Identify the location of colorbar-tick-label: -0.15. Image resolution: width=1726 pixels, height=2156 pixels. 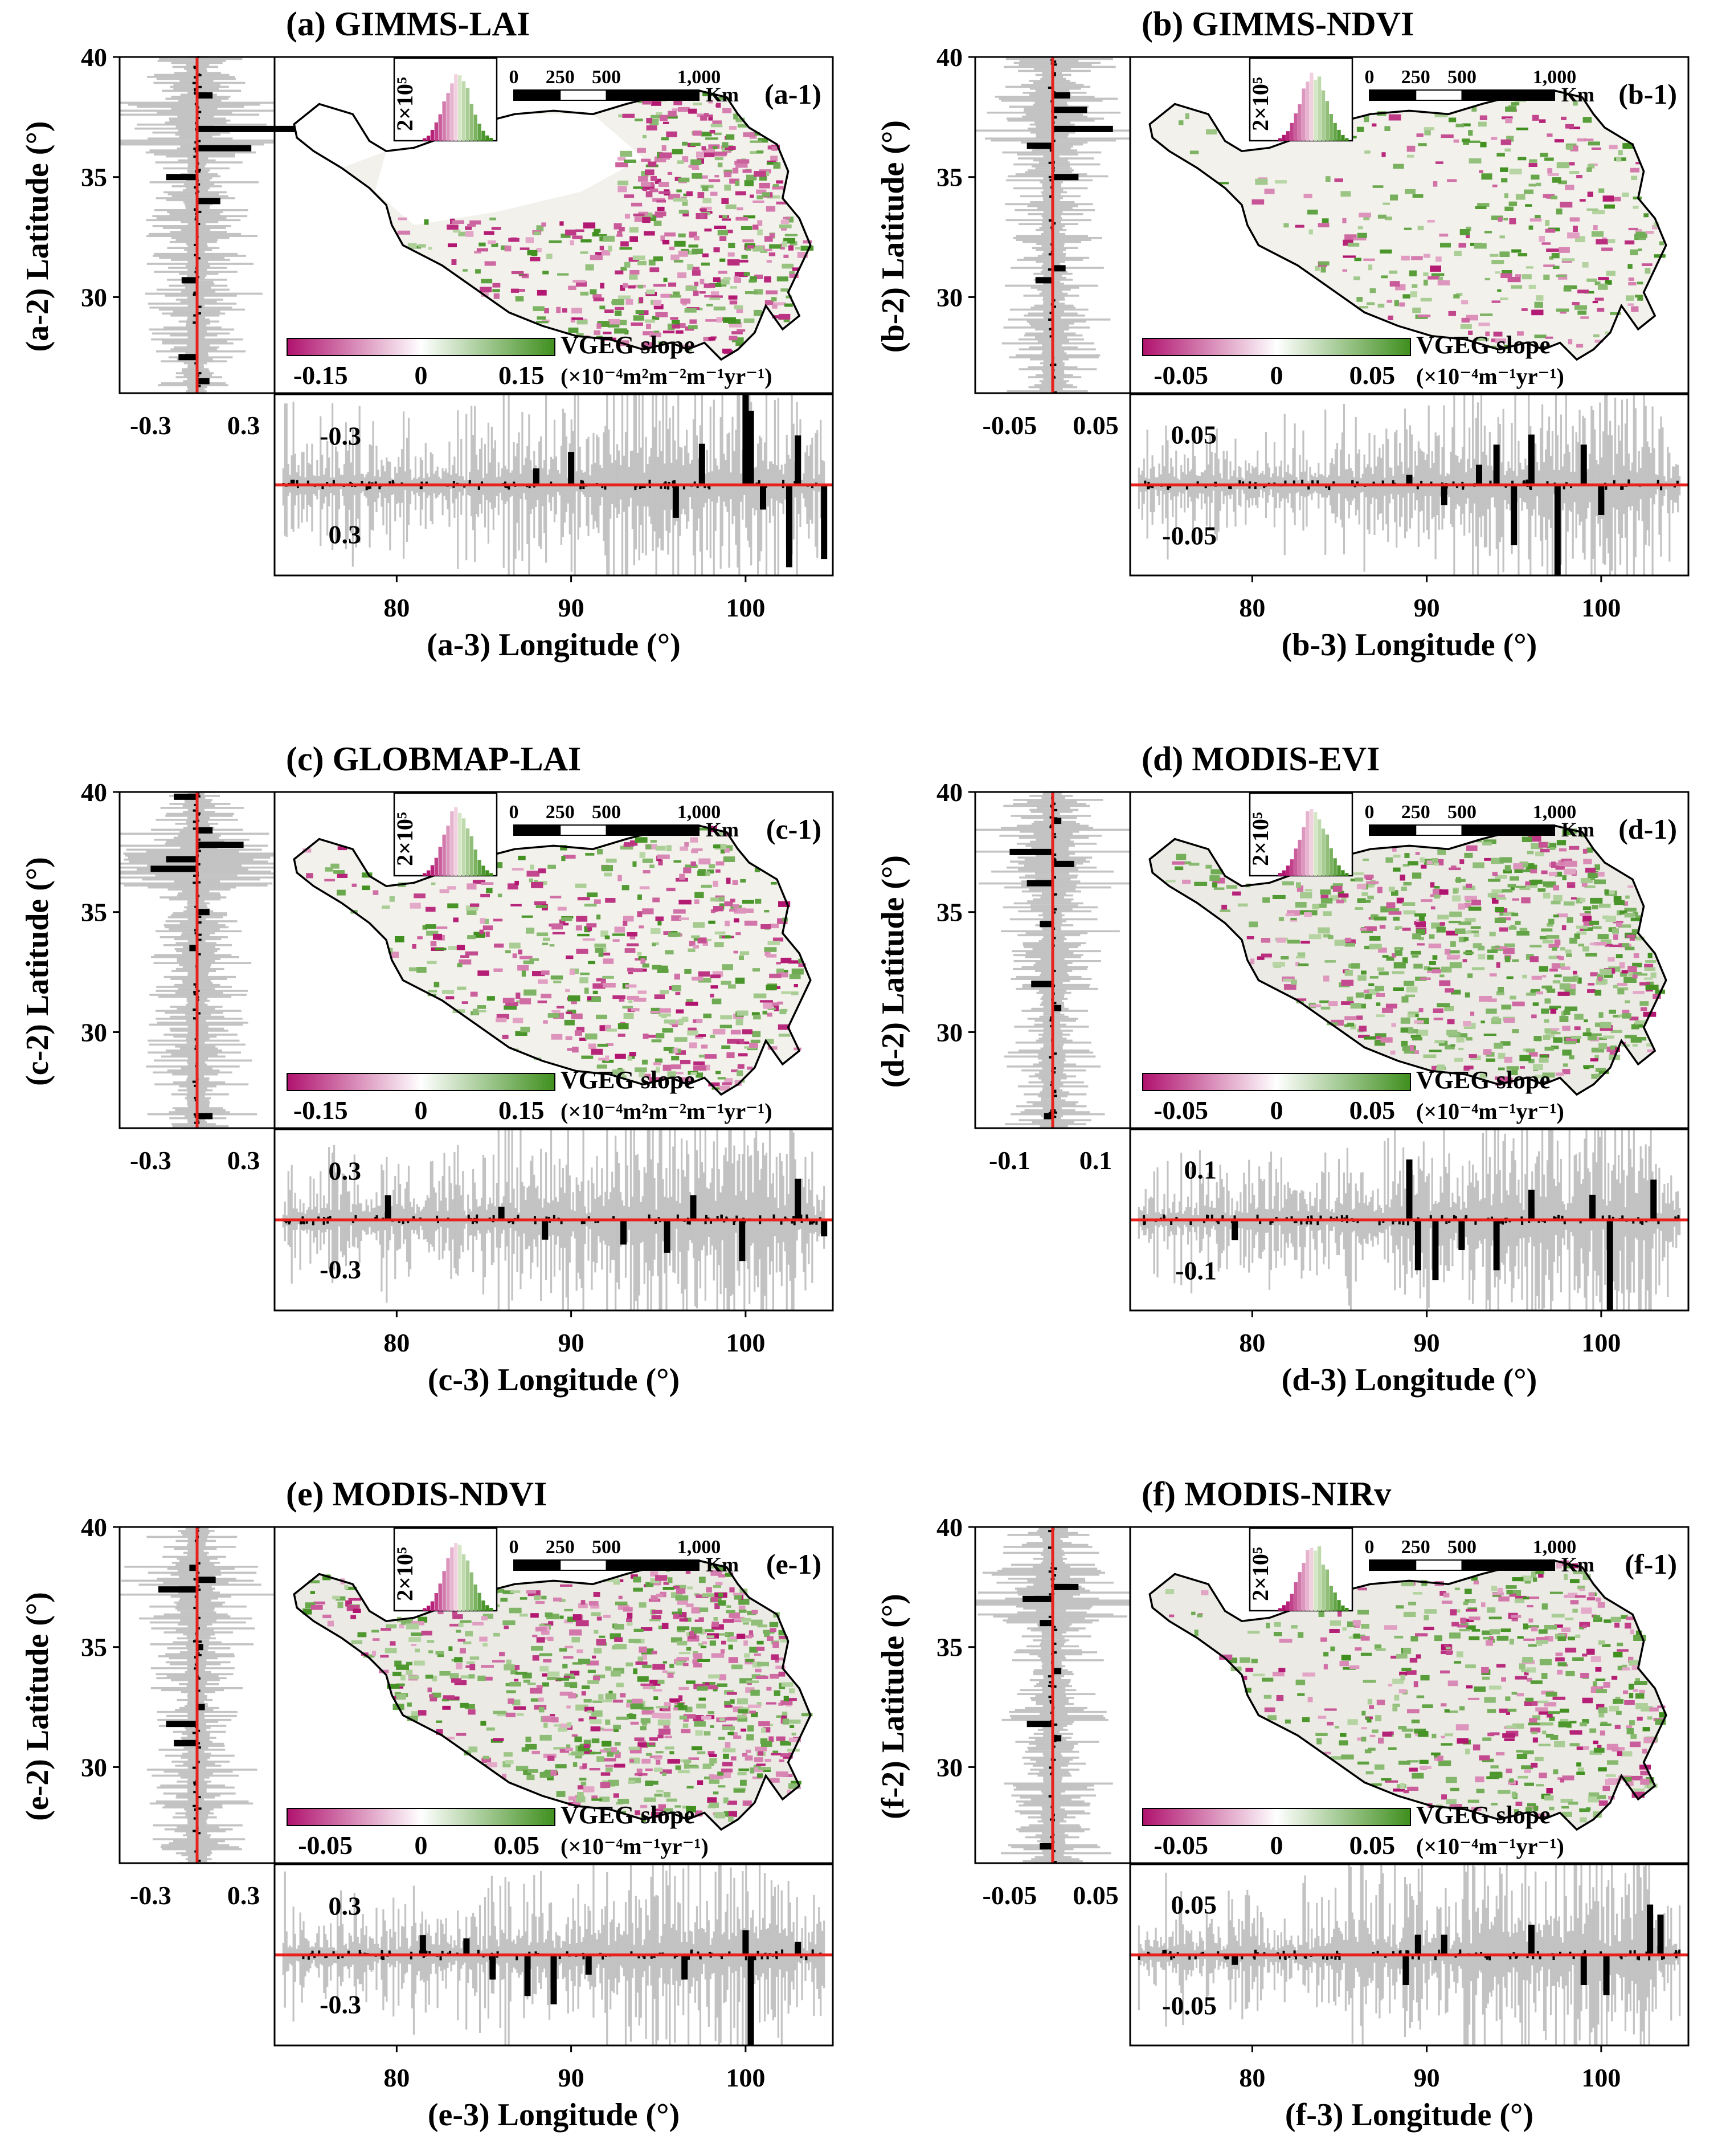
(320, 375).